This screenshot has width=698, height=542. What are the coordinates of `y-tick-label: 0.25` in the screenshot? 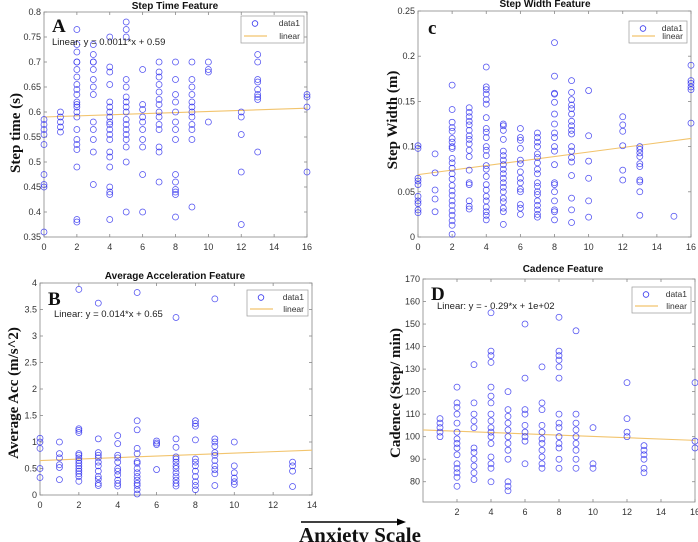 It's located at (406, 11).